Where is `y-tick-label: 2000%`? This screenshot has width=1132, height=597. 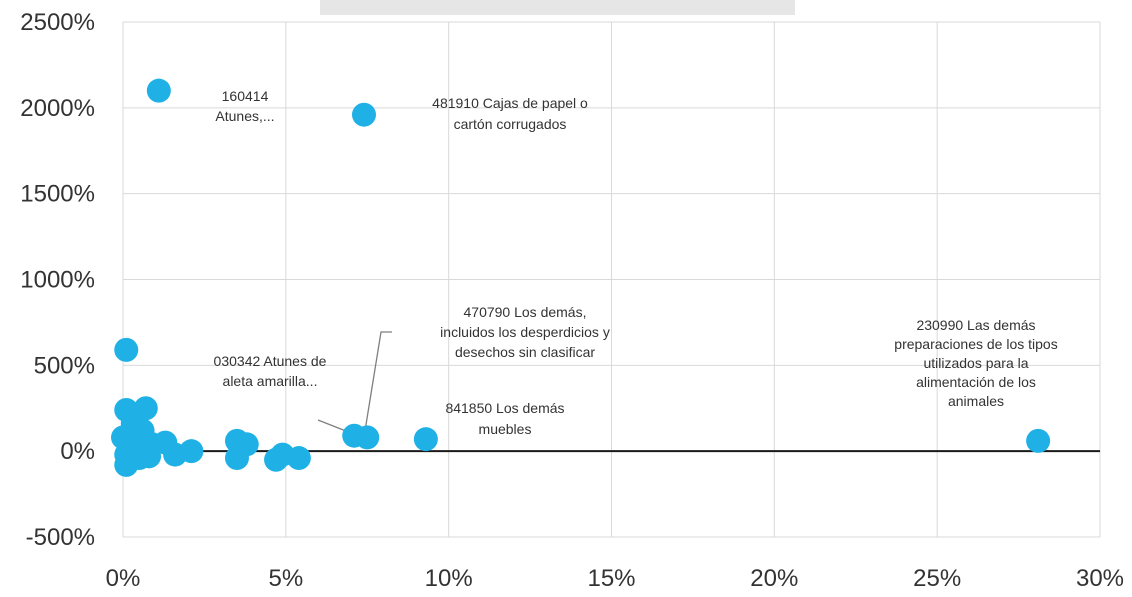
y-tick-label: 2000% is located at coordinates (57, 108).